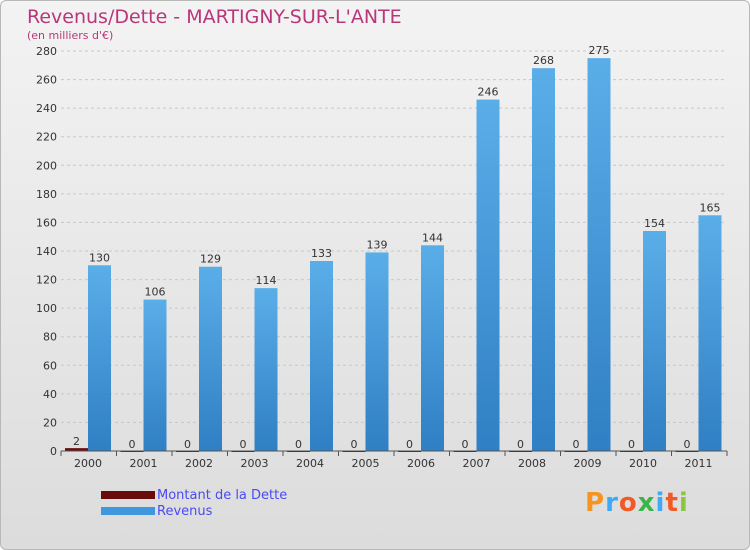 This screenshot has width=750, height=550. Describe the element at coordinates (646, 503) in the screenshot. I see `logo-letter: x` at that location.